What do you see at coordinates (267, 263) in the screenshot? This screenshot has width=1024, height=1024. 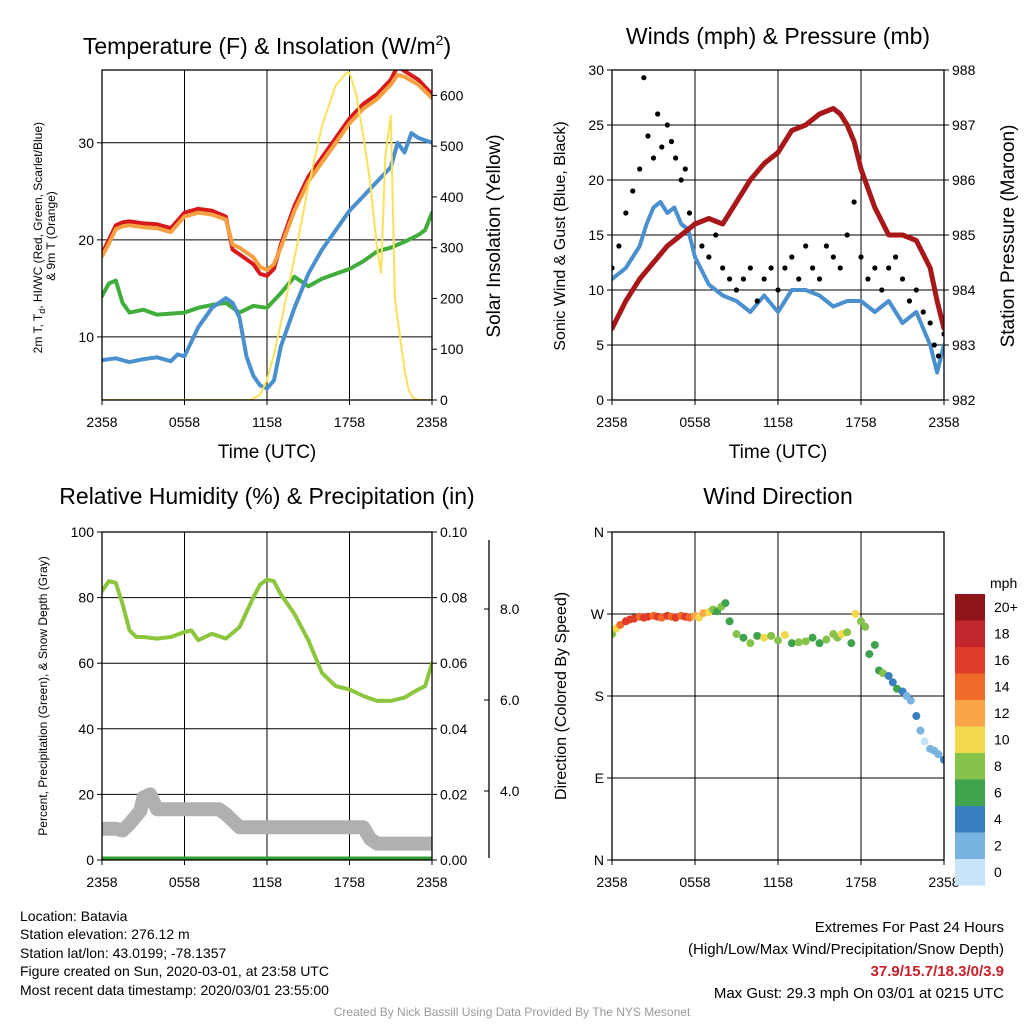 I see `series-line-td` at bounding box center [267, 263].